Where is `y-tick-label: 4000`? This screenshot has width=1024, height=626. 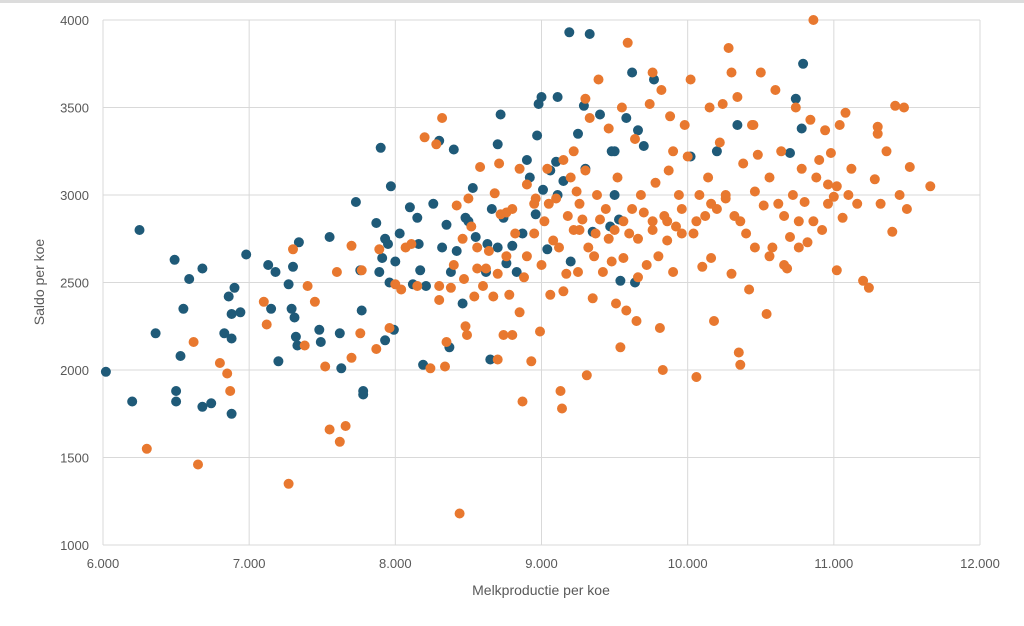 y-tick-label: 4000 is located at coordinates (74, 20).